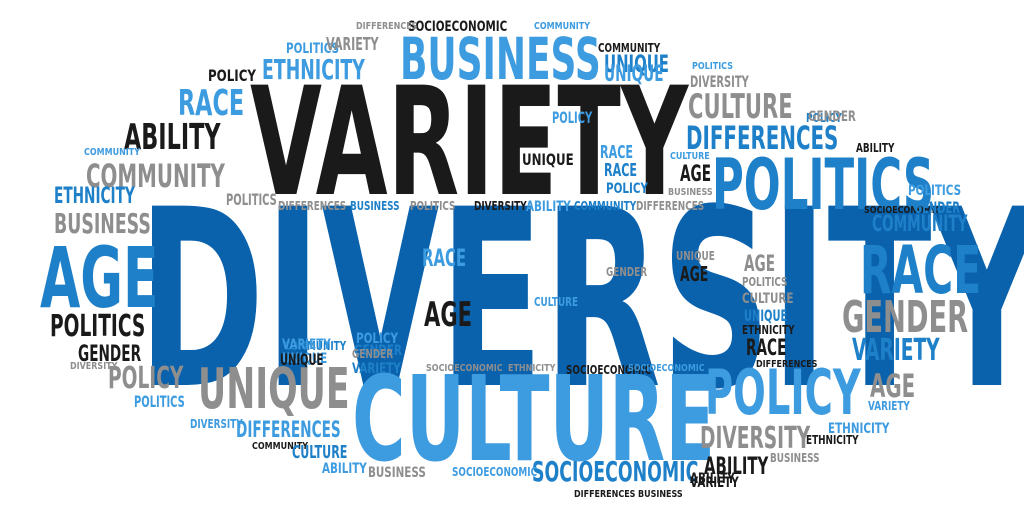 Image resolution: width=1024 pixels, height=515 pixels. Describe the element at coordinates (889, 406) in the screenshot. I see `word-variety-106: VARIETY` at that location.